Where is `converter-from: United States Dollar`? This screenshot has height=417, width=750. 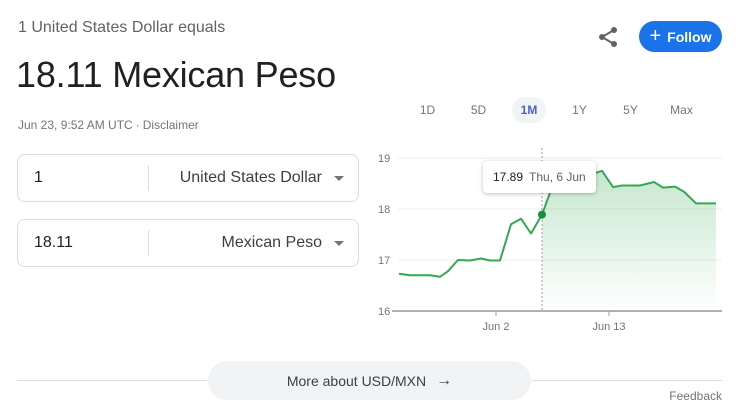
converter-from: United States Dollar is located at coordinates (188, 178).